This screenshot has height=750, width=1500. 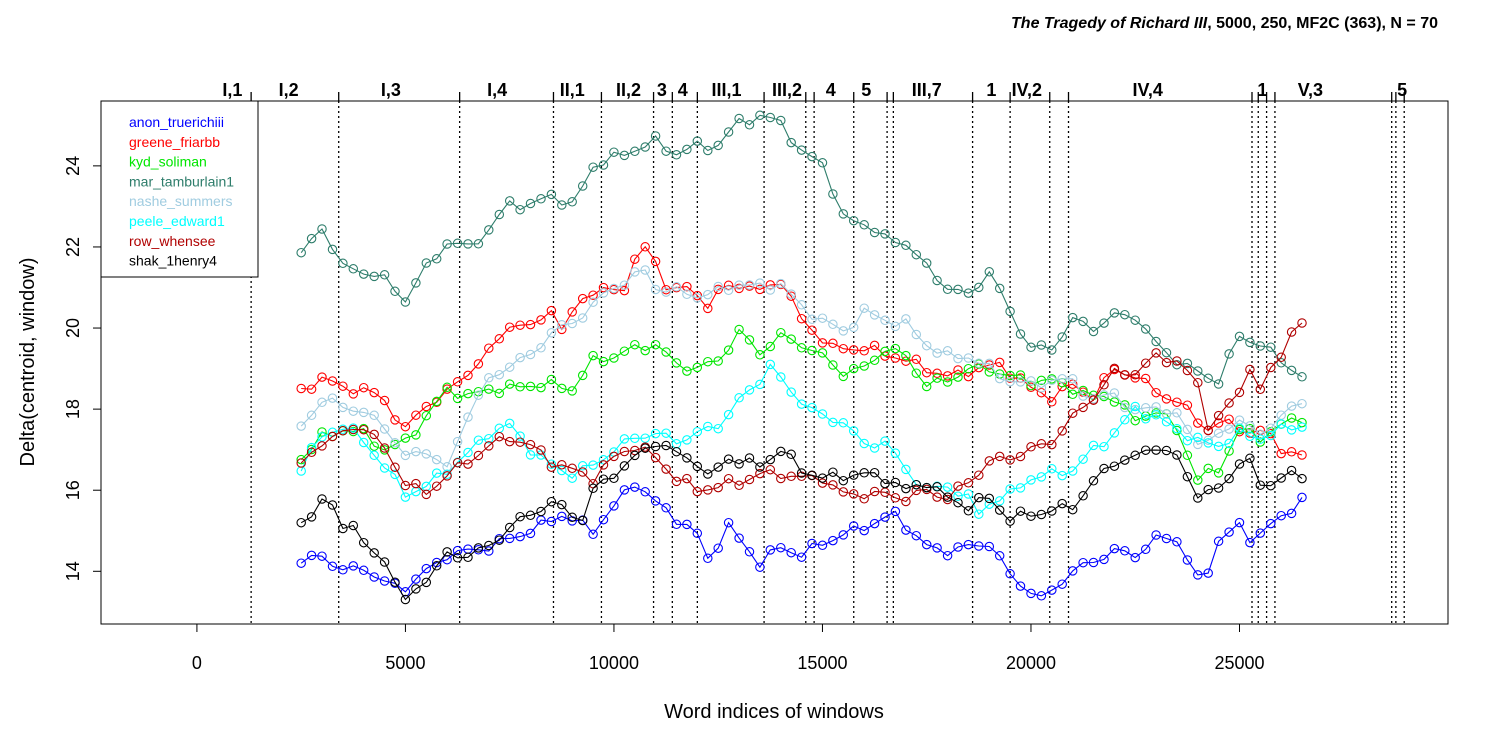 What do you see at coordinates (73, 490) in the screenshot?
I see `y-tick-label-1: 16` at bounding box center [73, 490].